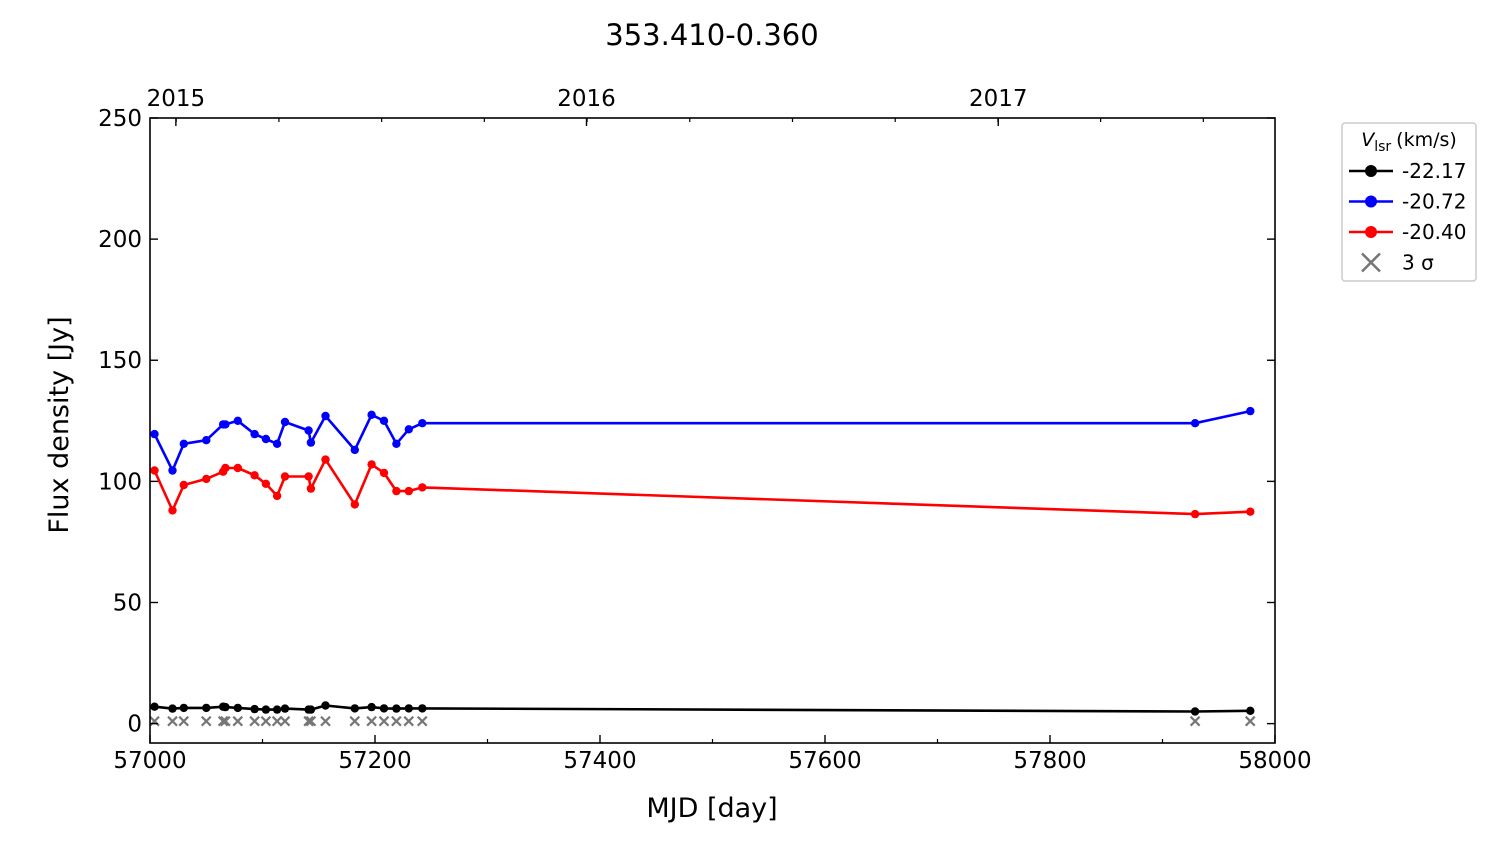 The image size is (1500, 844). Describe the element at coordinates (1049, 761) in the screenshot. I see `x-tick-label: 57800` at that location.